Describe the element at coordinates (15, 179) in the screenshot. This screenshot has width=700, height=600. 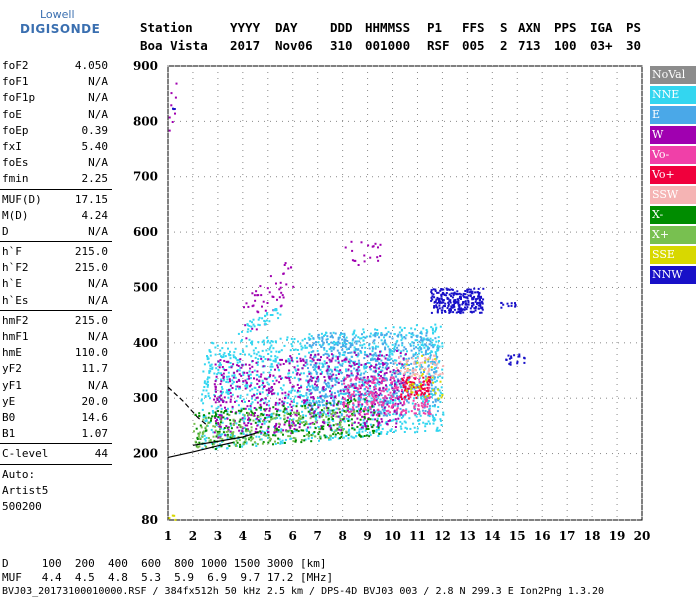
I see `param-name: fmin` at that location.